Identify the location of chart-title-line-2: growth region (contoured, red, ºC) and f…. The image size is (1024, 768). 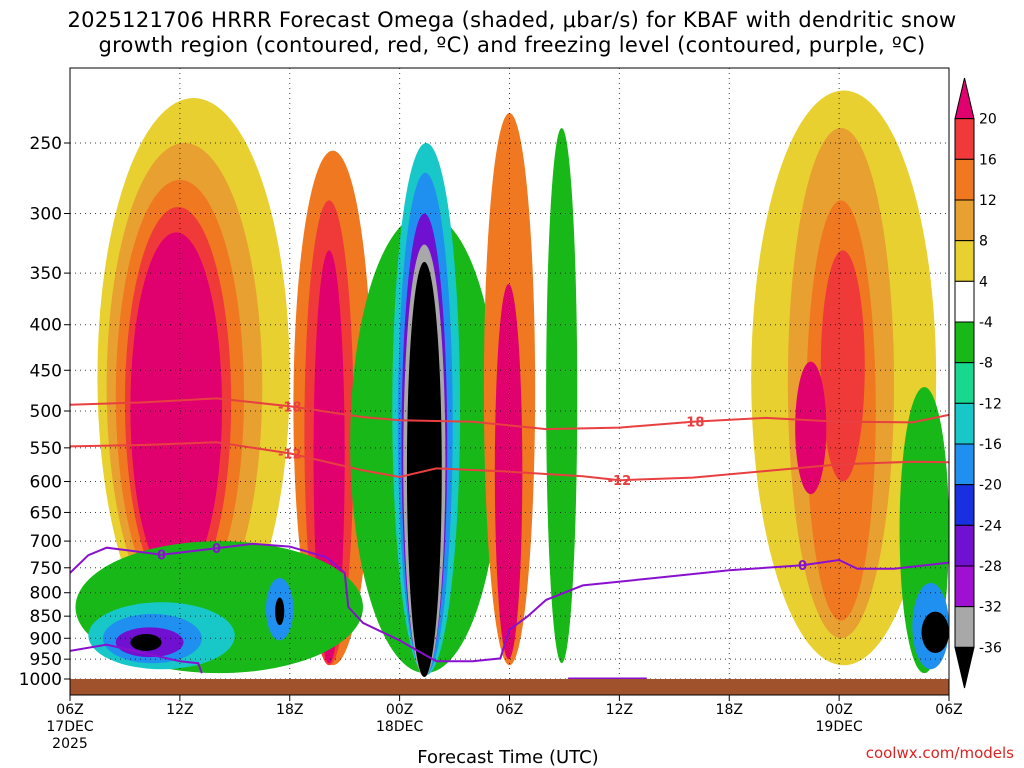
(512, 45).